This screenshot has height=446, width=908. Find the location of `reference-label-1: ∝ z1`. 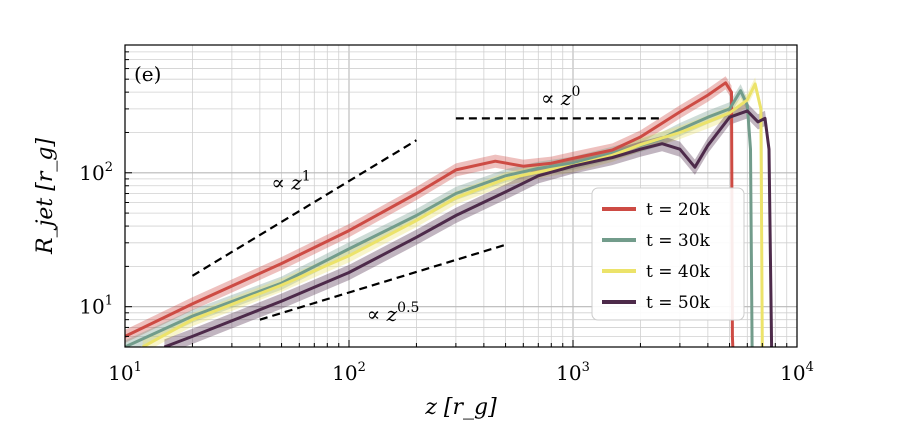

reference-label-1: ∝ z1 is located at coordinates (290, 182).